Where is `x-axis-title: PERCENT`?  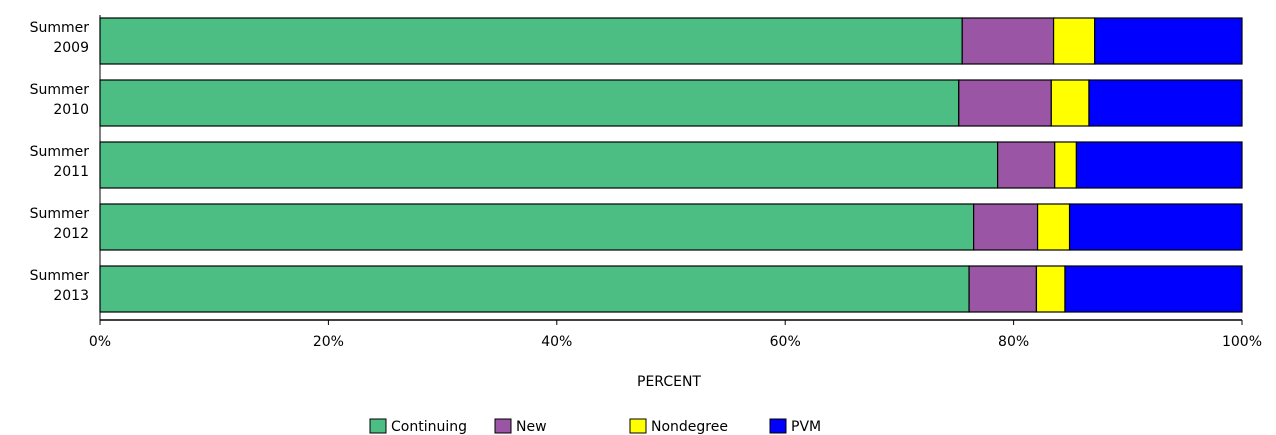
x-axis-title: PERCENT is located at coordinates (669, 382).